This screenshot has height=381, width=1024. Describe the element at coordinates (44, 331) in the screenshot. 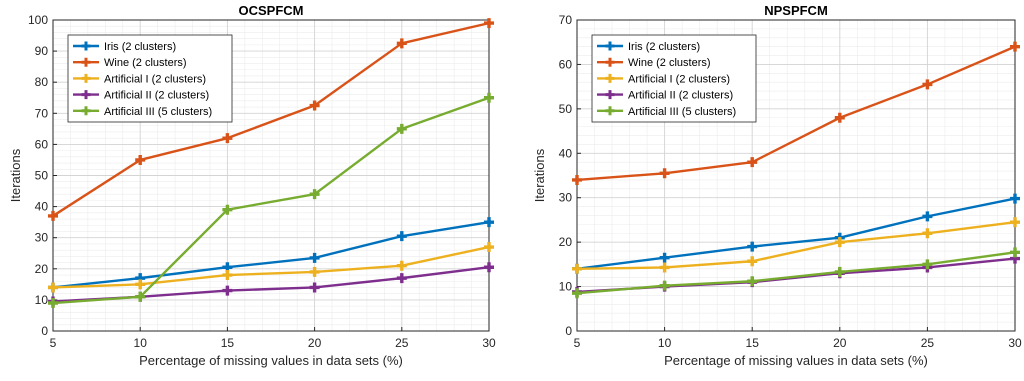

I see `y-tick-label: 0` at that location.